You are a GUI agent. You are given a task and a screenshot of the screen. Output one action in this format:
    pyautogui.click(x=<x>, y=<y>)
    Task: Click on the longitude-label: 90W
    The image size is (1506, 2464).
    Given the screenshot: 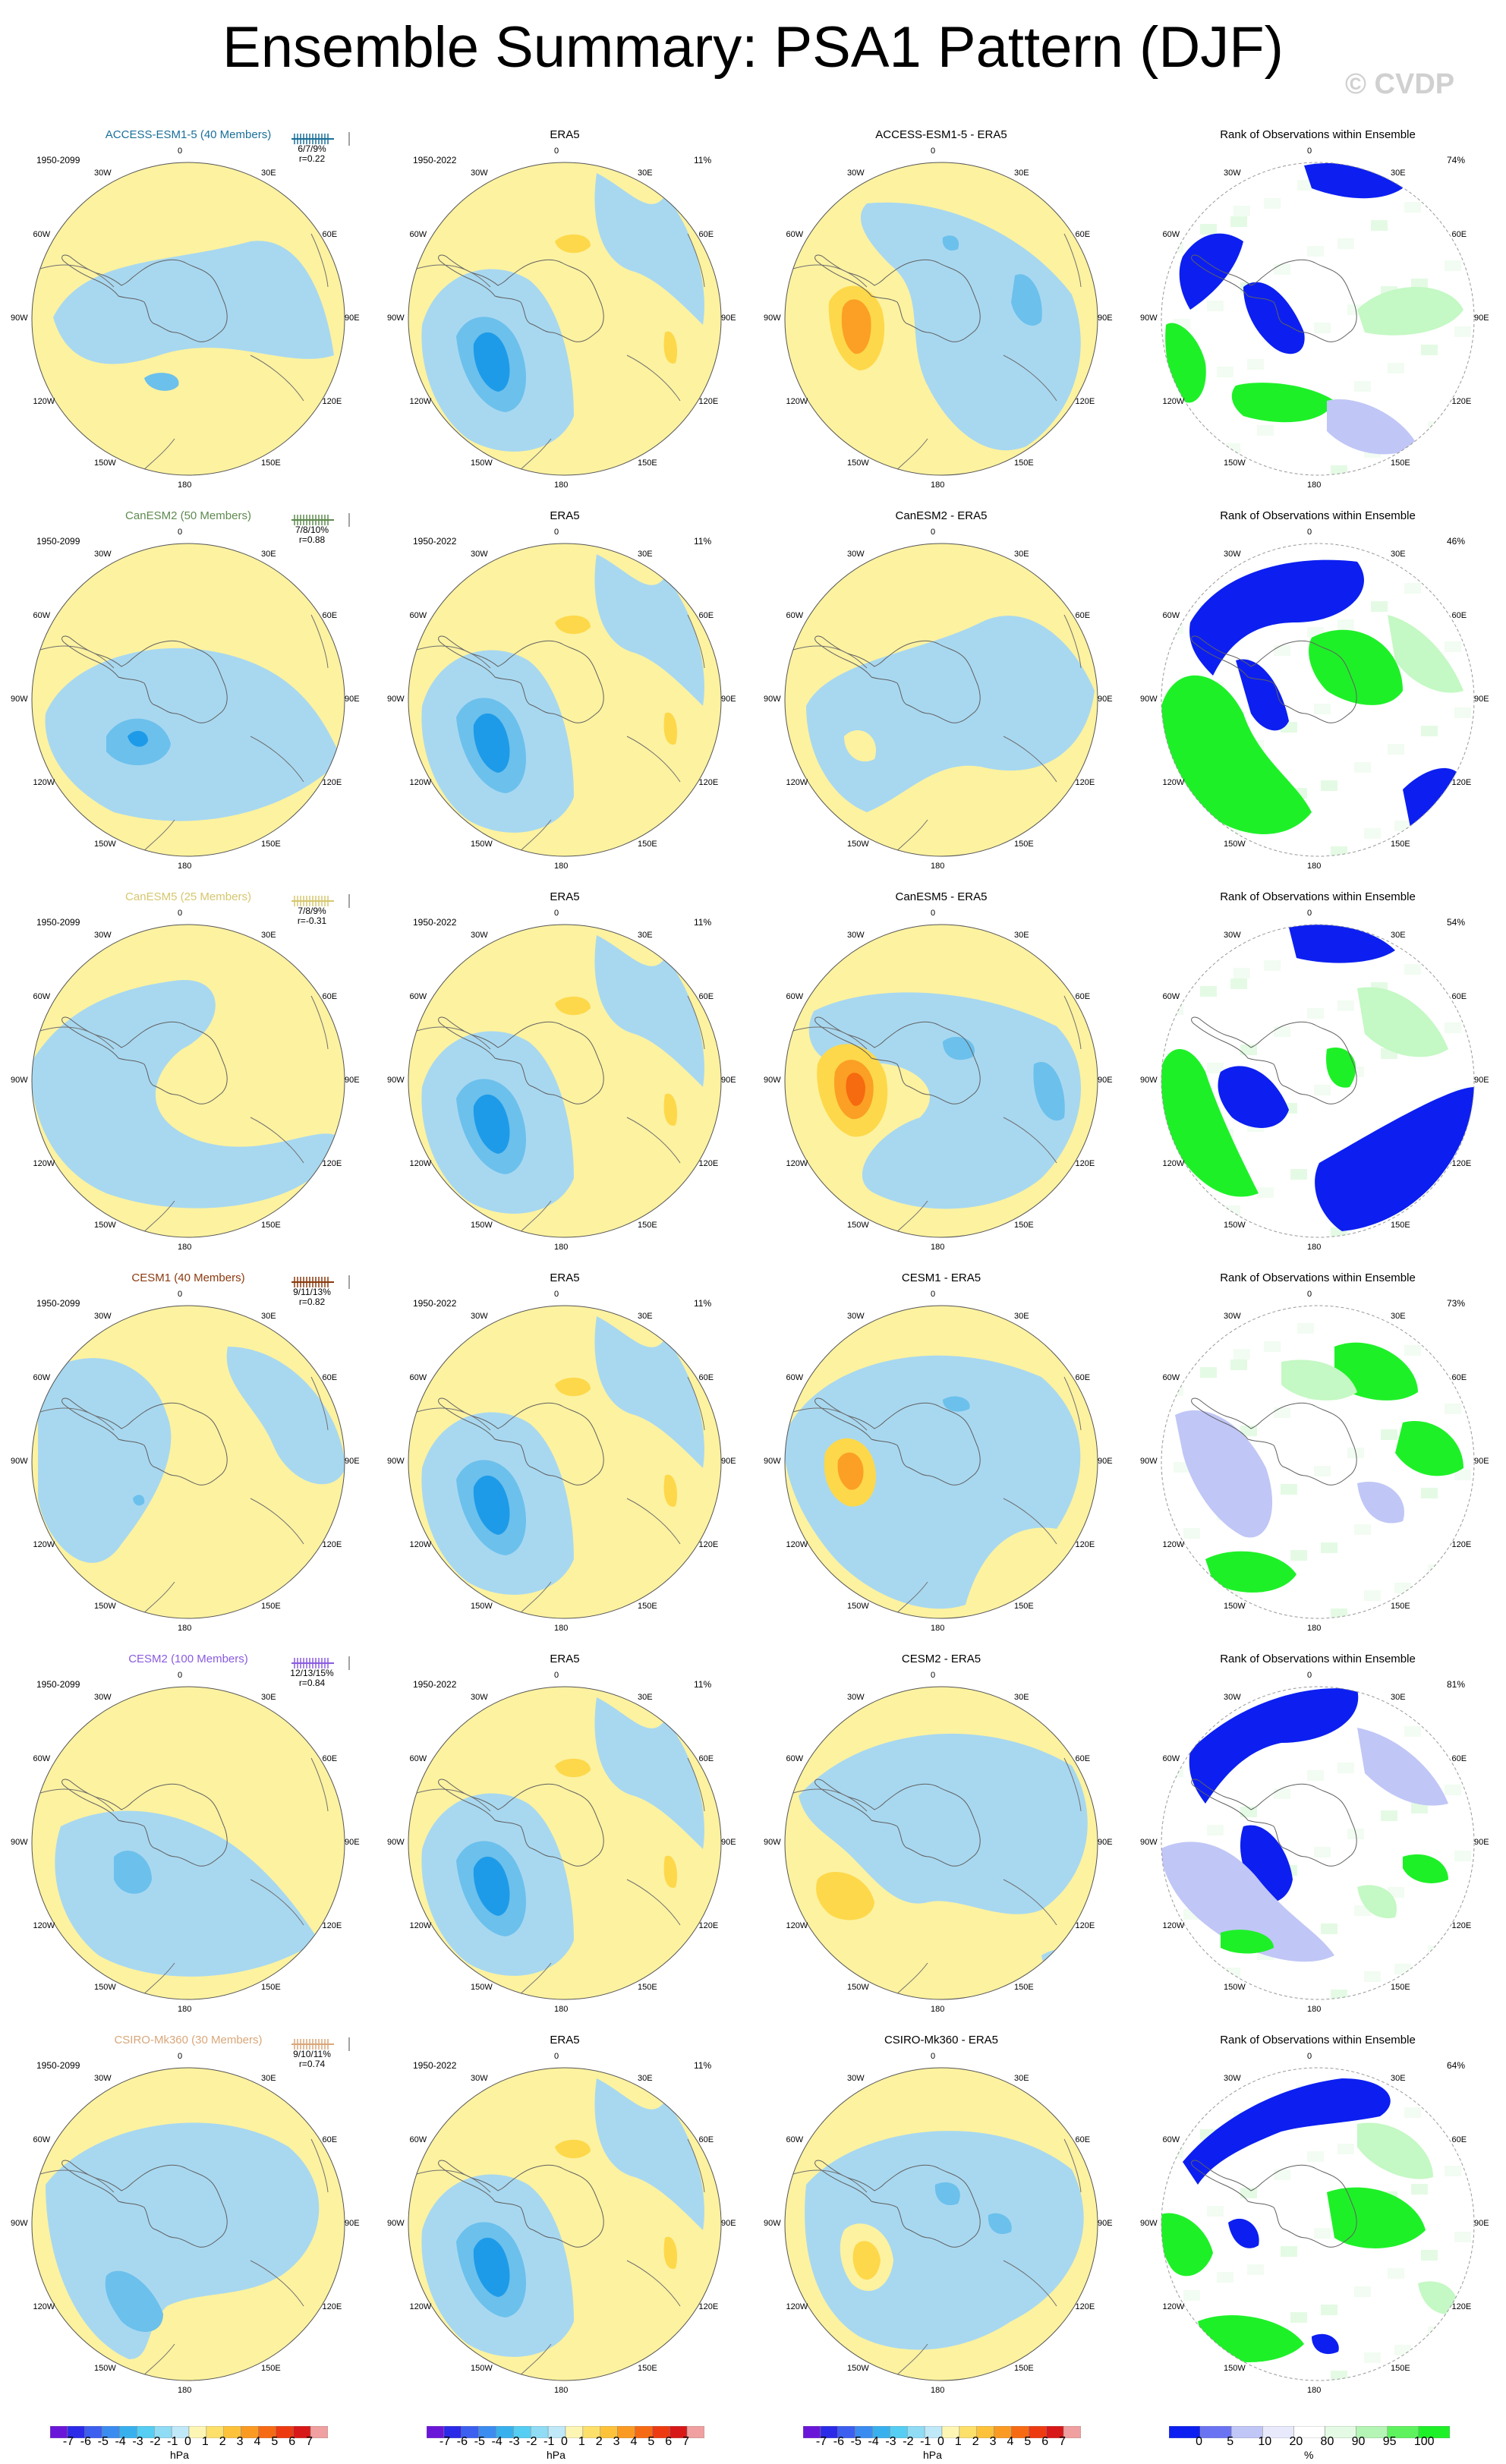 What is the action you would take?
    pyautogui.click(x=396, y=1842)
    